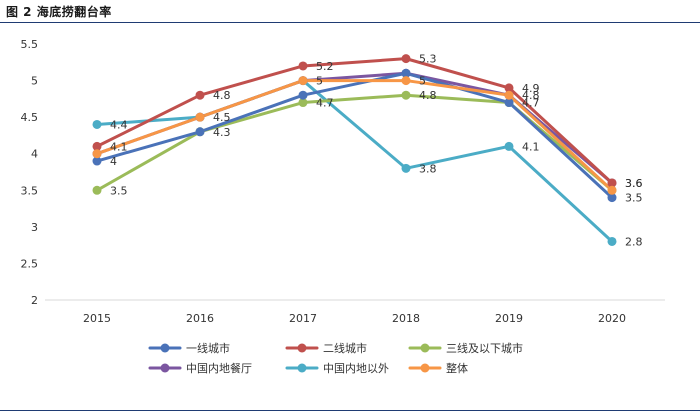  I want to click on legend-label: 中国内地以外, so click(356, 368).